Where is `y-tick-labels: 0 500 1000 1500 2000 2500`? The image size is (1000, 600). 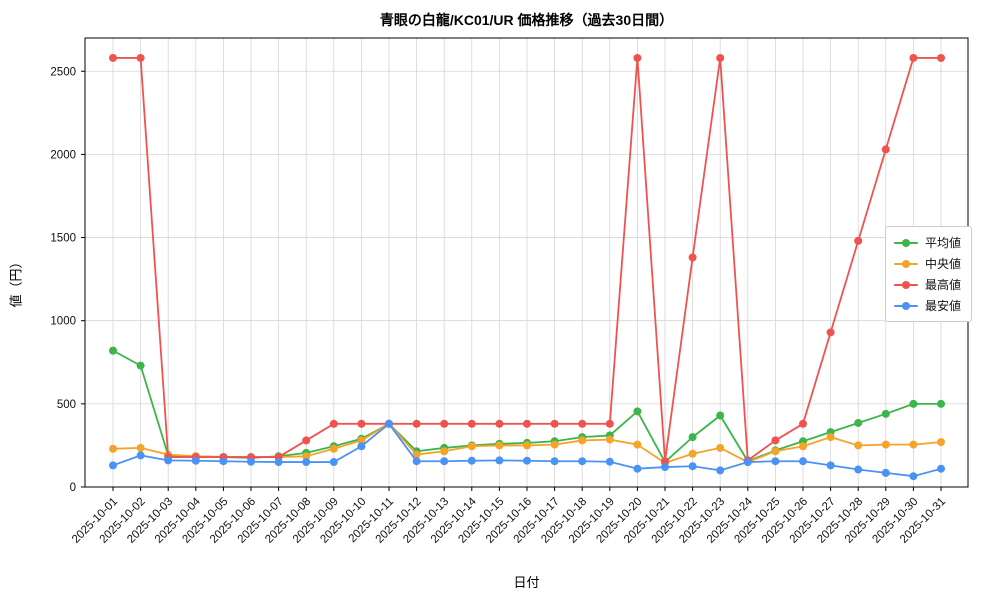 y-tick-labels: 0 500 1000 1500 2000 2500 is located at coordinates (63, 280).